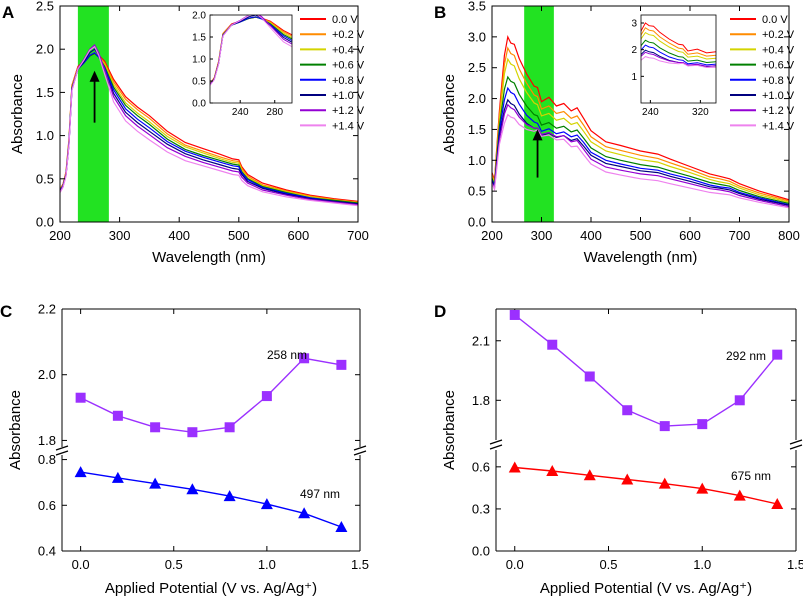 The width and height of the screenshot is (803, 602). I want to click on inset-series-line-1-2-v, so click(678, 59).